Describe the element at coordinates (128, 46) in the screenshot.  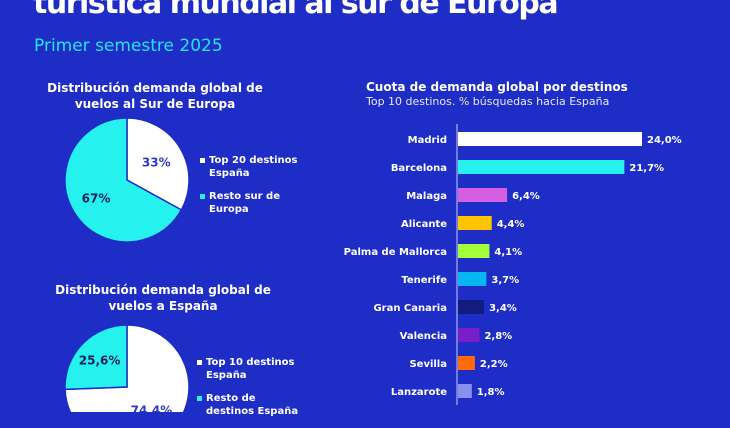
I see `page-subtitle: Primer semestre 2025` at that location.